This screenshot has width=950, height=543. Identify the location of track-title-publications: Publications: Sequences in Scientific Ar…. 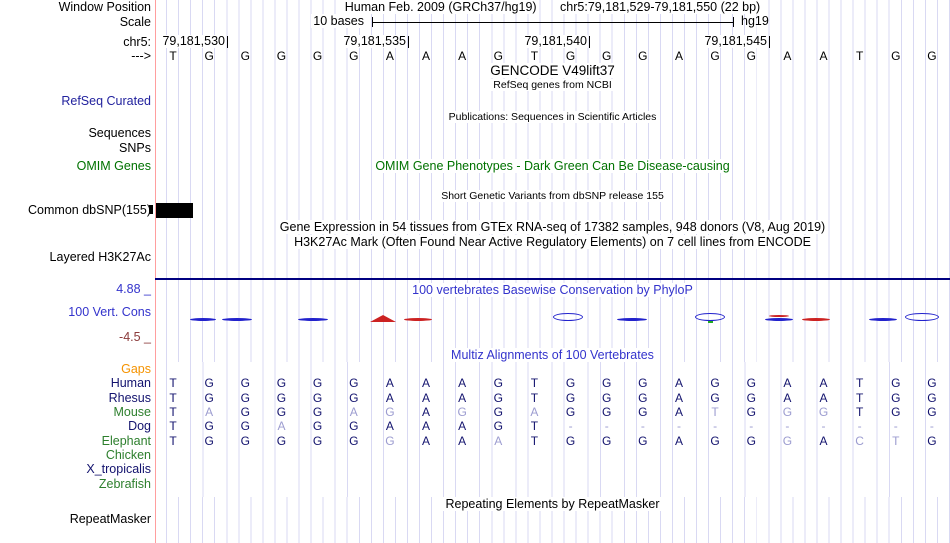
(552, 117).